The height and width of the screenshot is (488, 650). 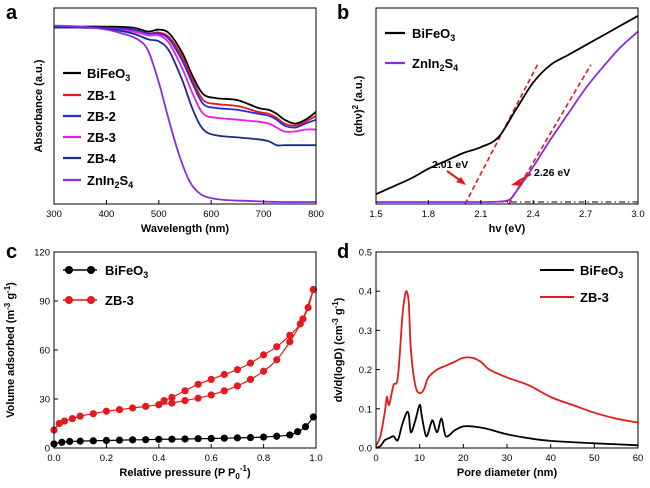 What do you see at coordinates (105, 285) in the screenshot?
I see `panel-c-legend: BiFeO3 ZB-3` at bounding box center [105, 285].